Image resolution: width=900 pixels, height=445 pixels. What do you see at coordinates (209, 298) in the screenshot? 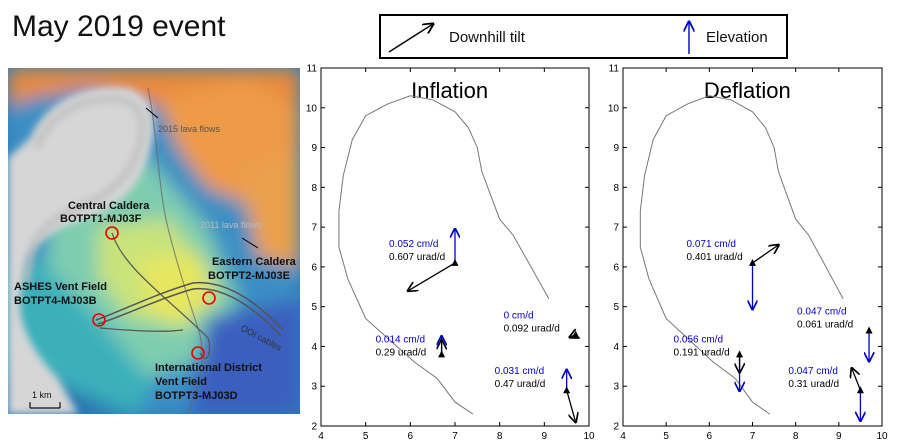
I see `eastern-caldera-marker` at bounding box center [209, 298].